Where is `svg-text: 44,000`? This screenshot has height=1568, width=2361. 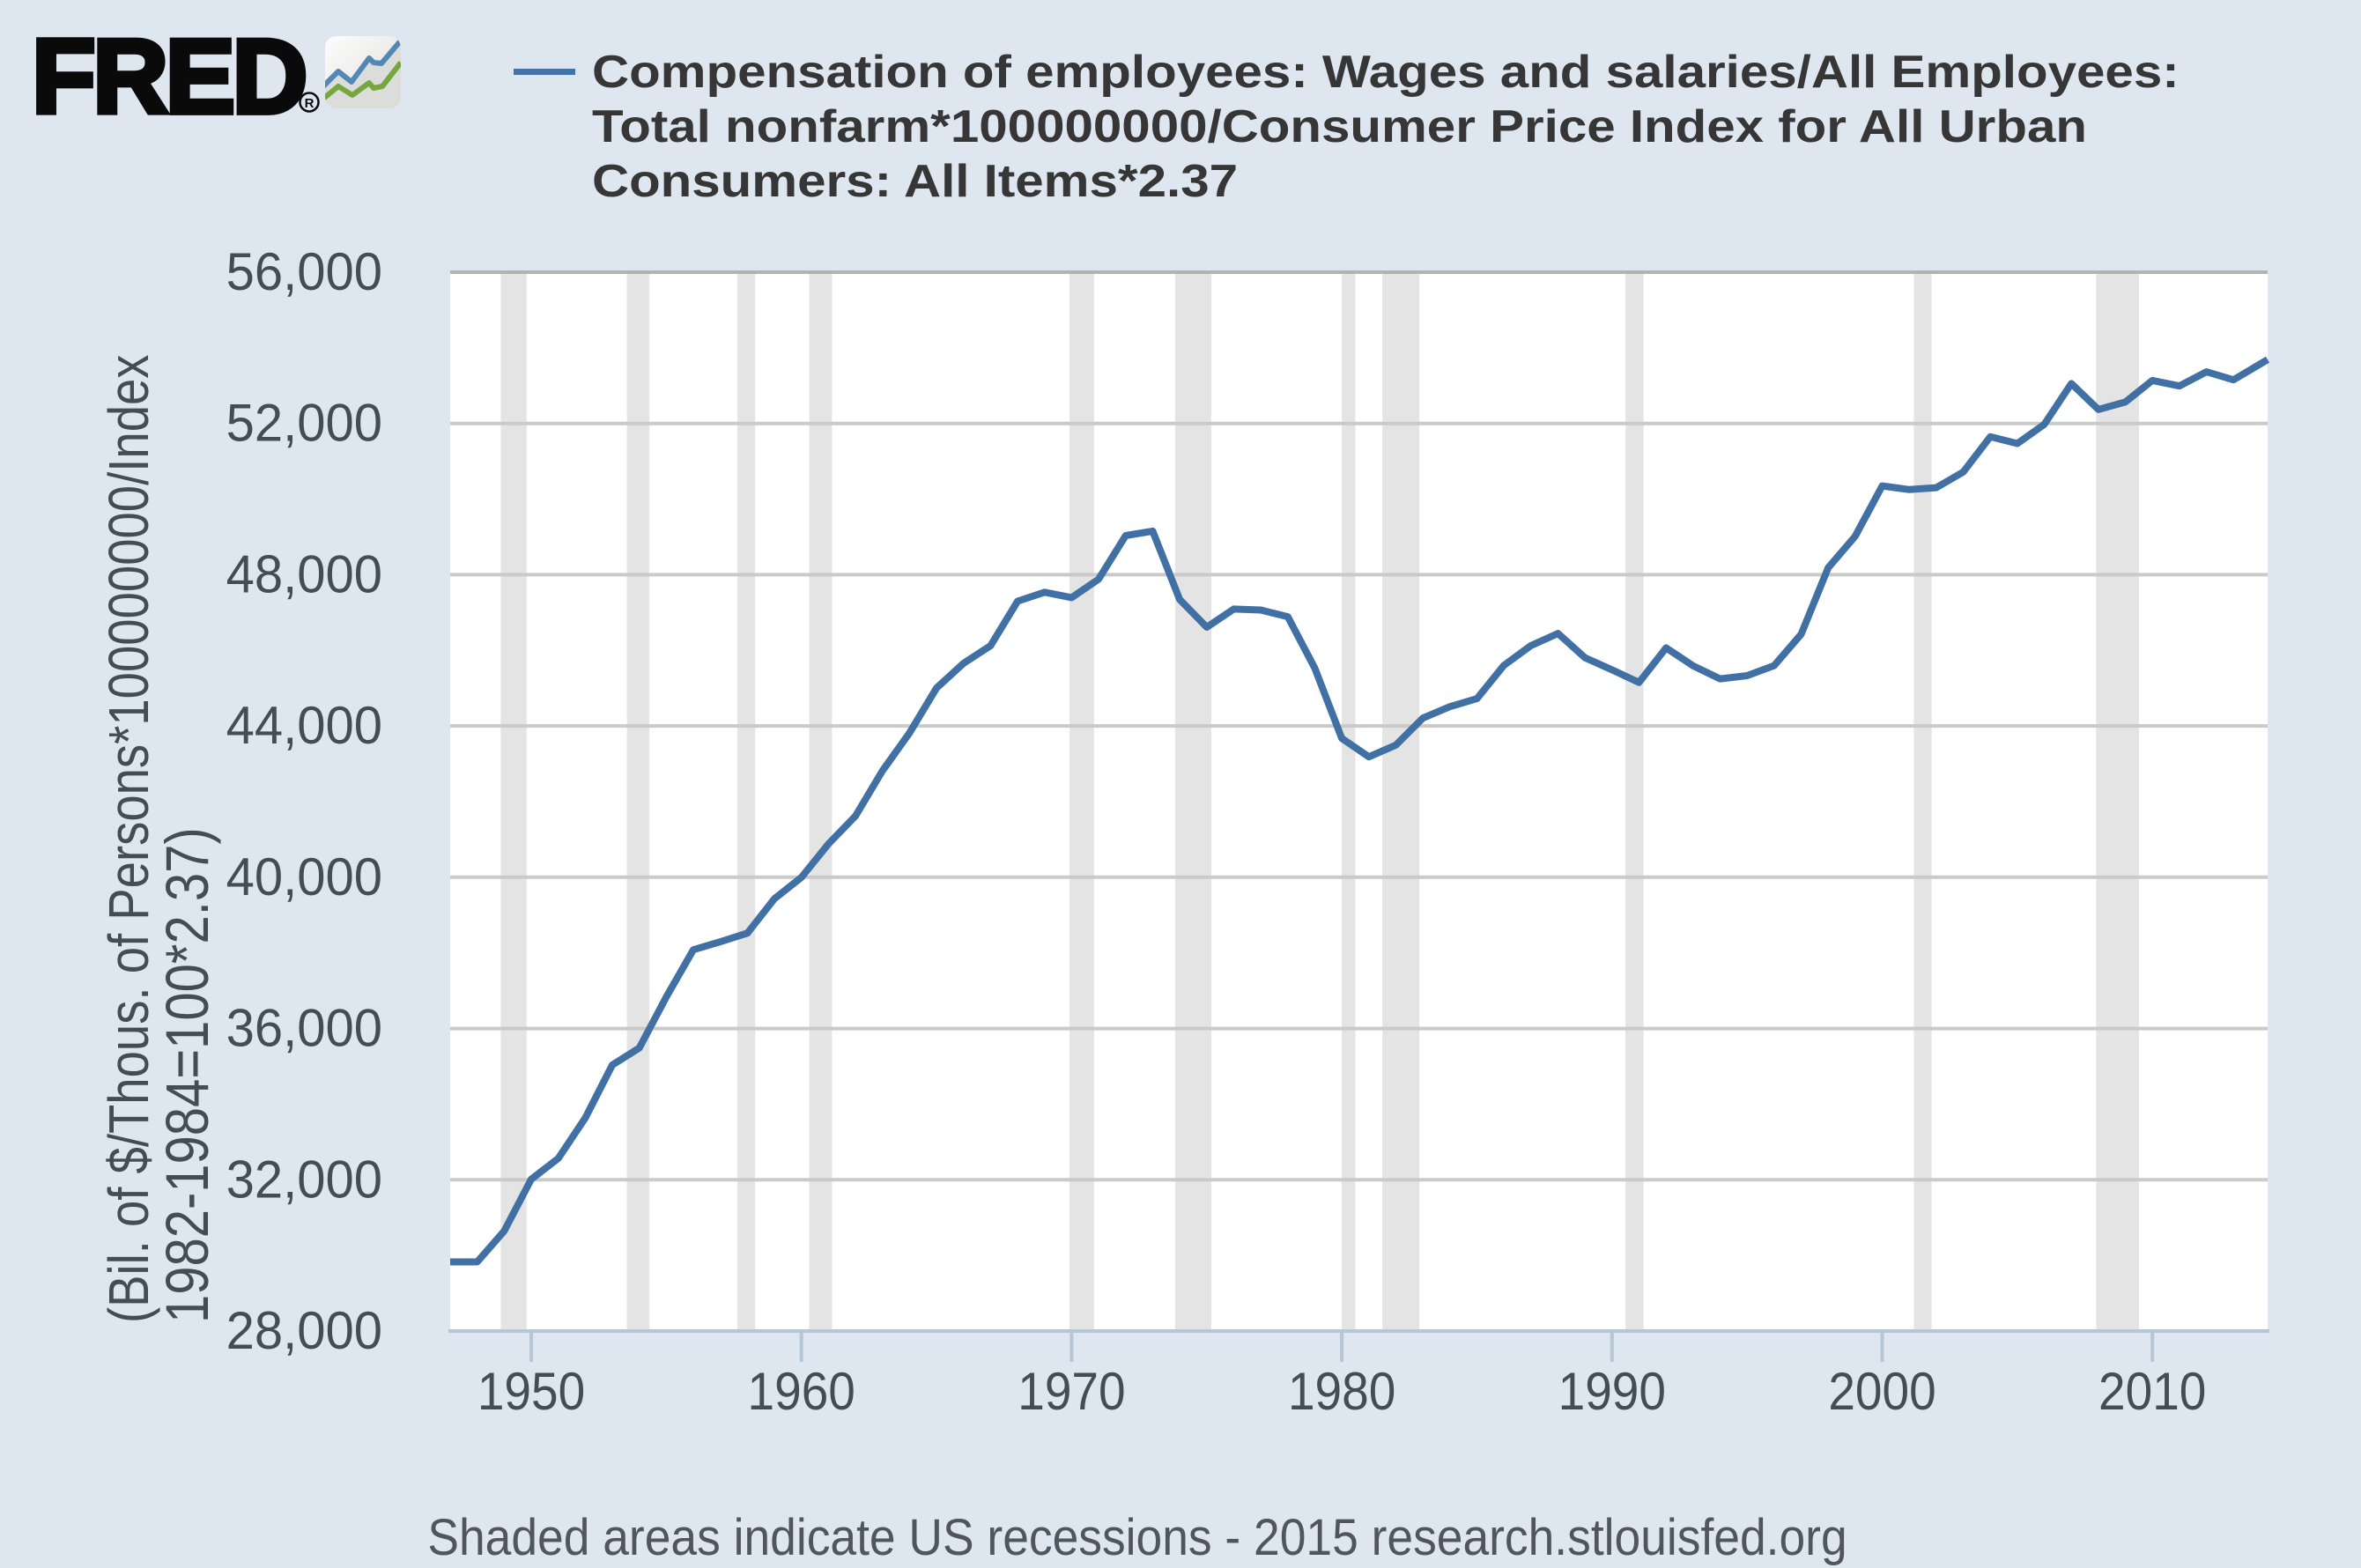
svg-text: 44,000 is located at coordinates (304, 725).